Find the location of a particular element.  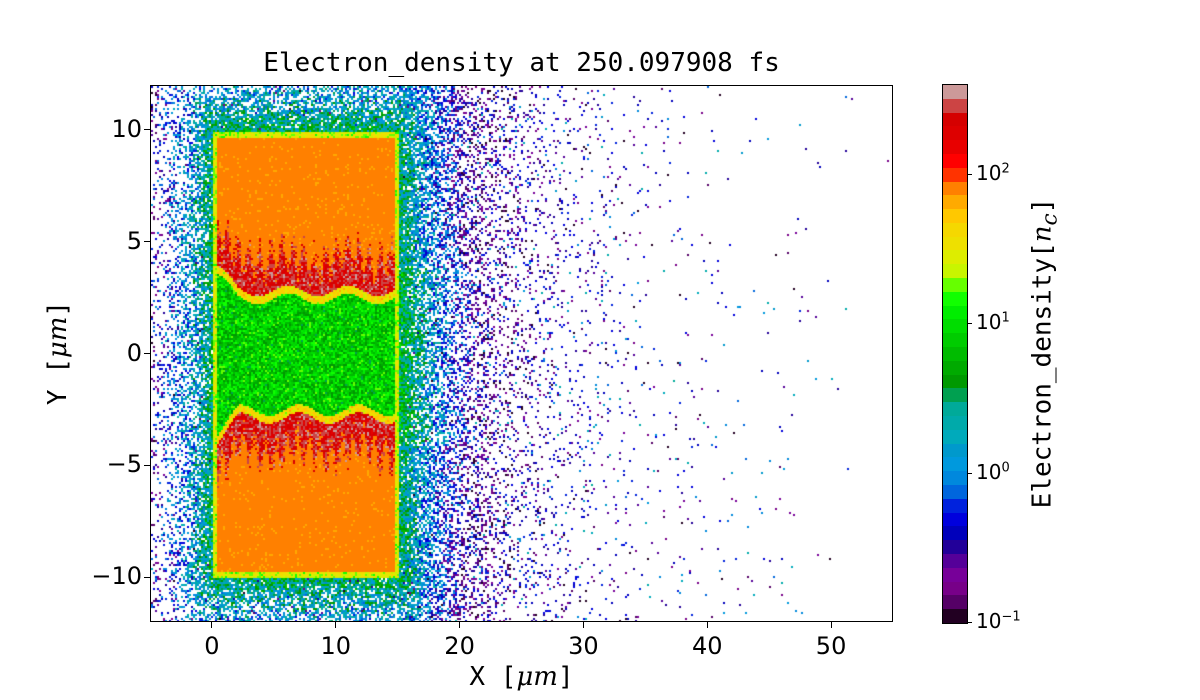

x-tick-label: 30 is located at coordinates (583, 646).